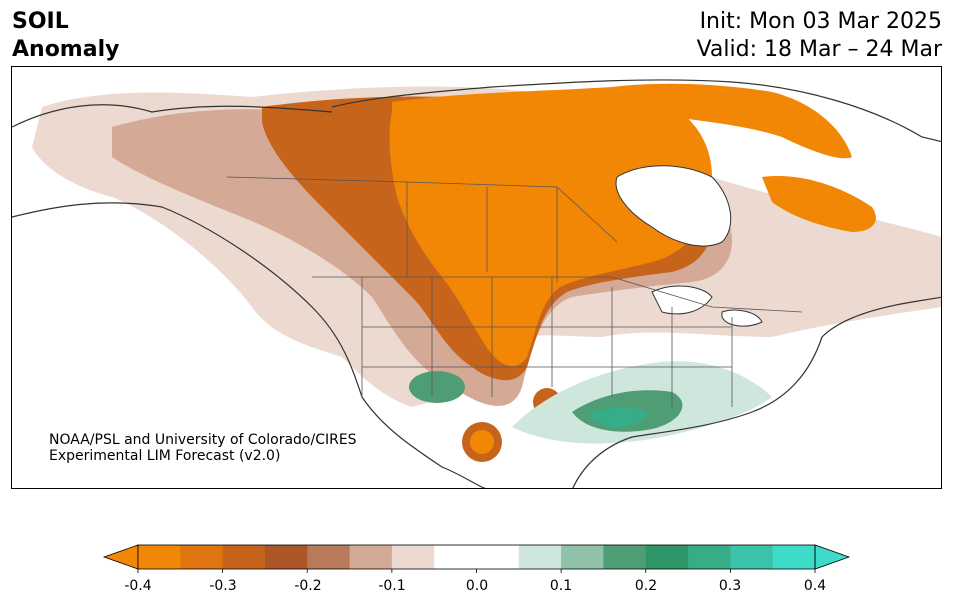 This screenshot has width=954, height=608. I want to click on wet-strong-area, so click(617, 417).